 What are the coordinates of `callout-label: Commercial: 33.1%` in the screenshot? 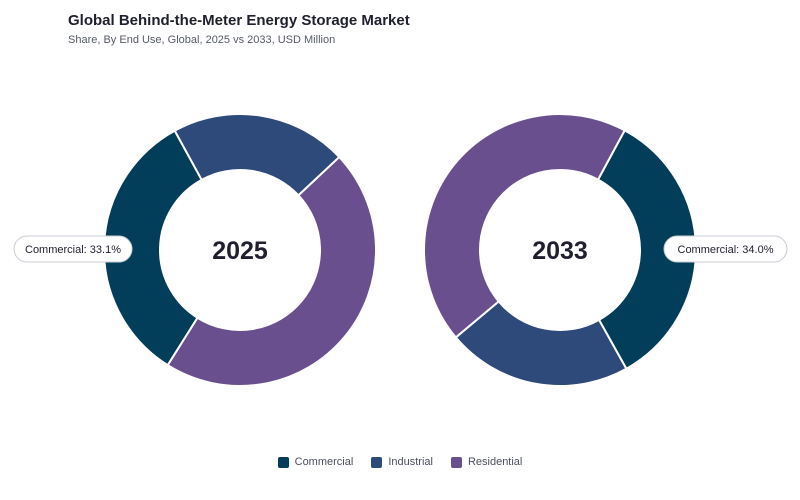 It's located at (73, 250).